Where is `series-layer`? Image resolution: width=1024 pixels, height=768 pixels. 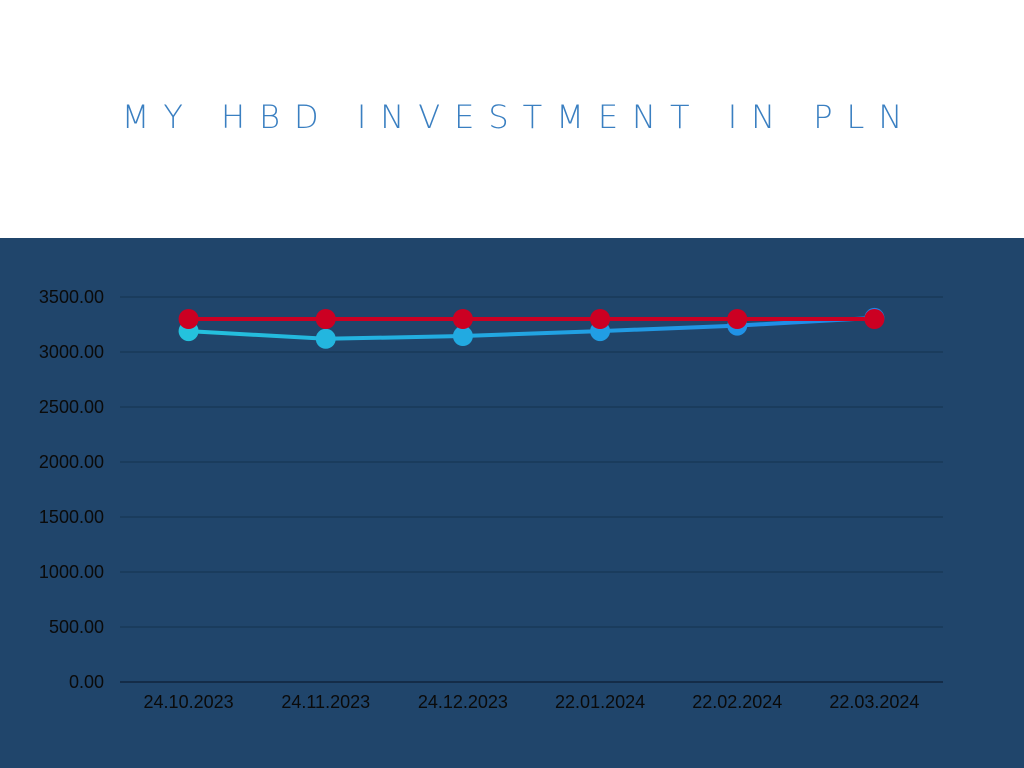
series-layer is located at coordinates (531, 328).